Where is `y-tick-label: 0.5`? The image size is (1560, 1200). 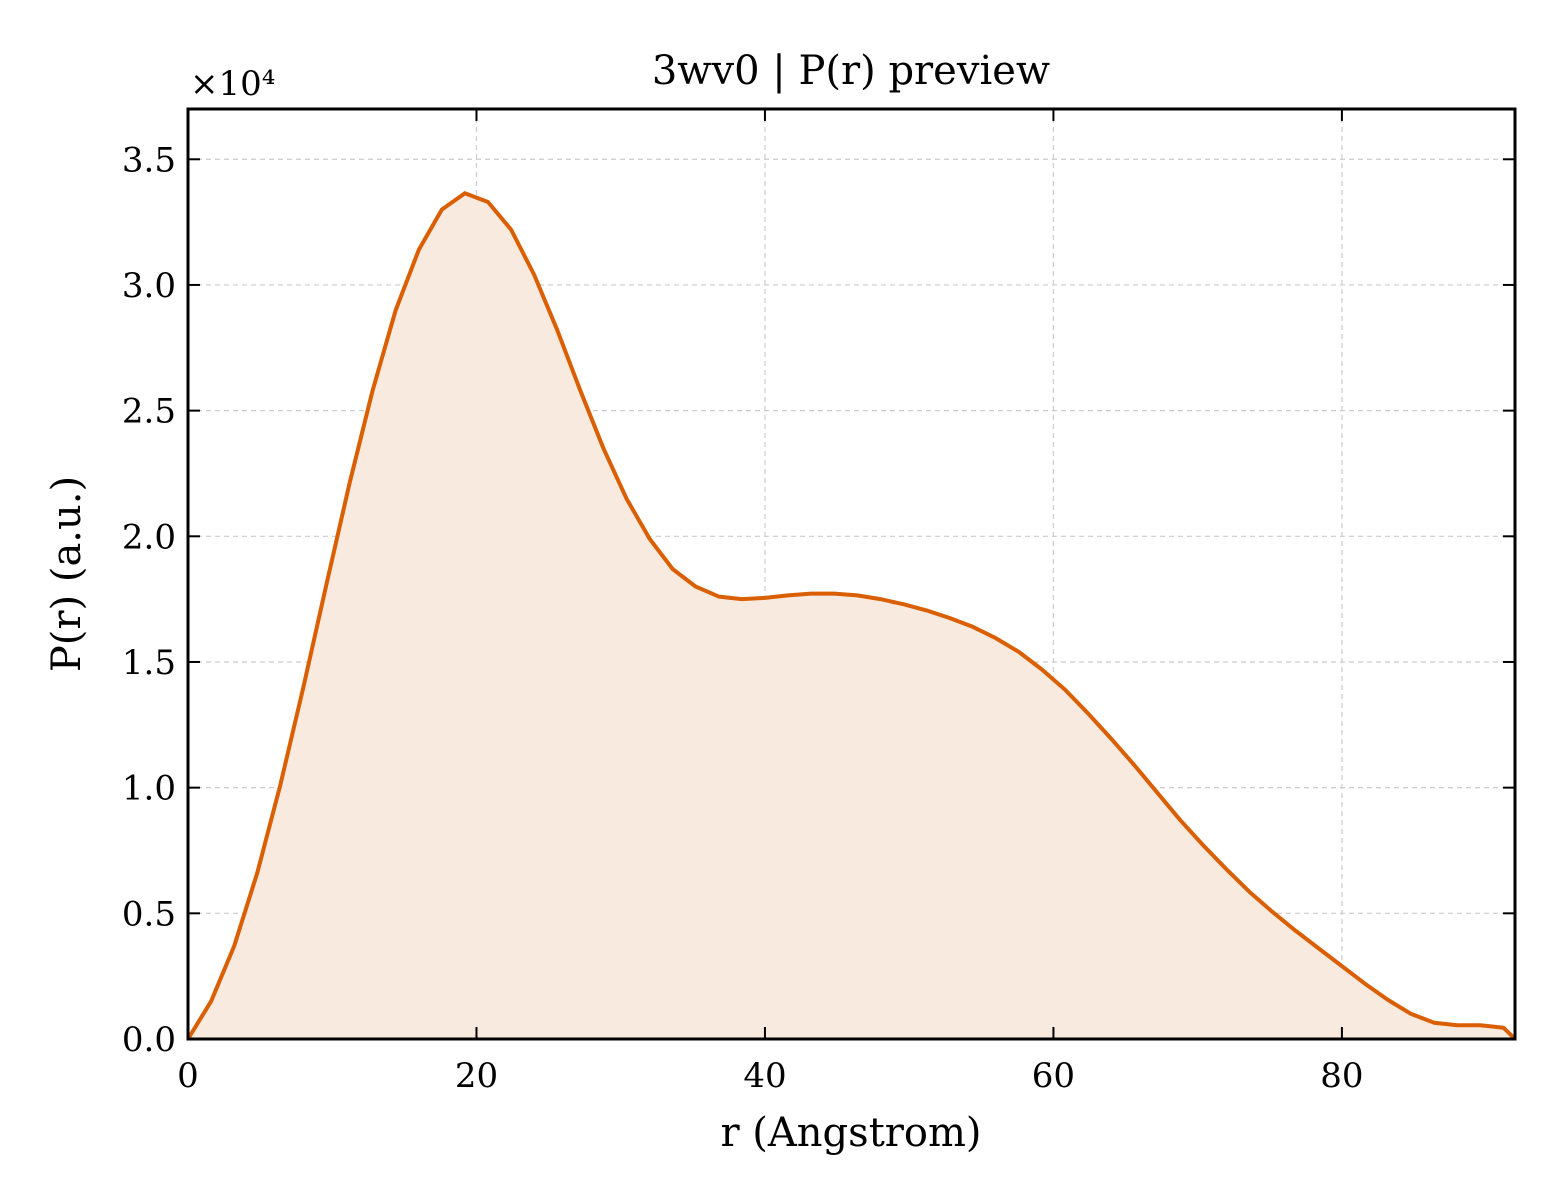
y-tick-label: 0.5 is located at coordinates (149, 914).